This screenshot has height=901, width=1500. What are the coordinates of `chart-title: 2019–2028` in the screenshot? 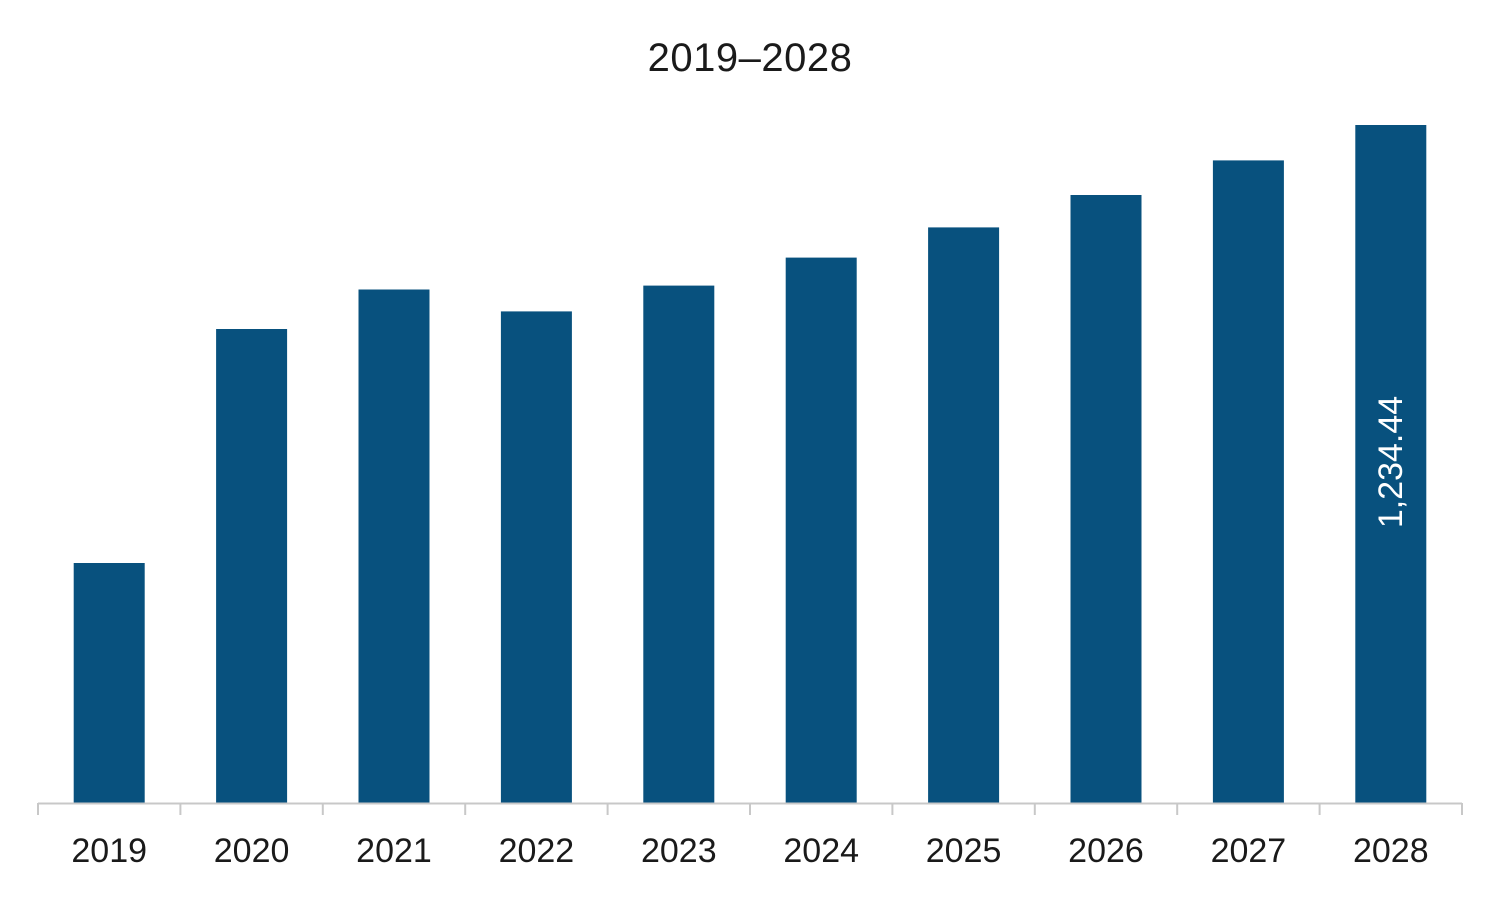 It's located at (750, 58).